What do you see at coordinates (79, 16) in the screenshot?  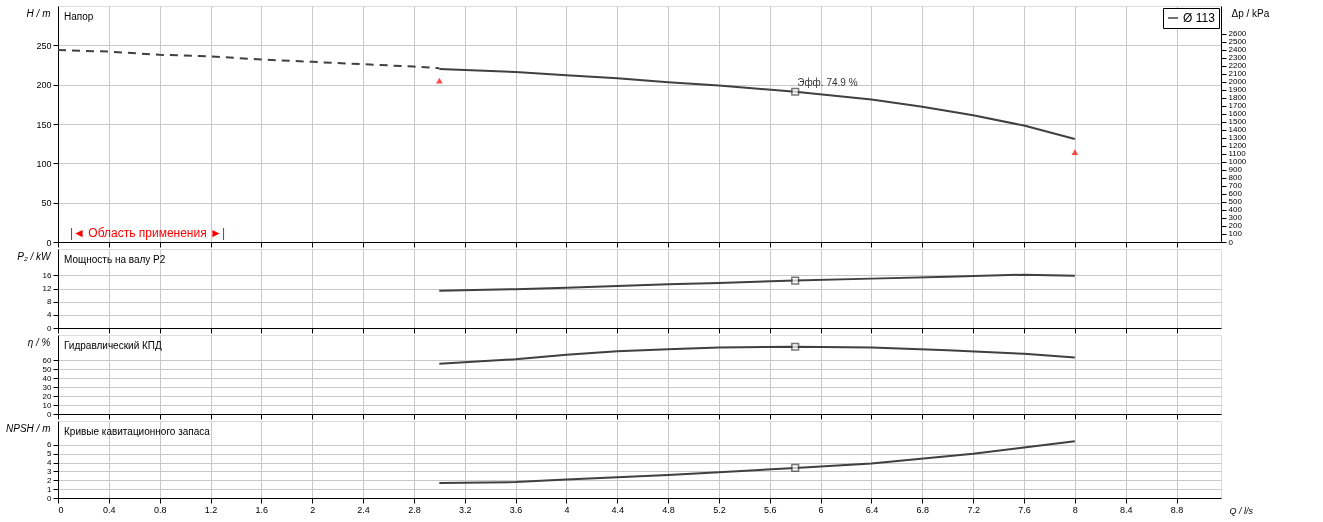 I see `text: Напор` at bounding box center [79, 16].